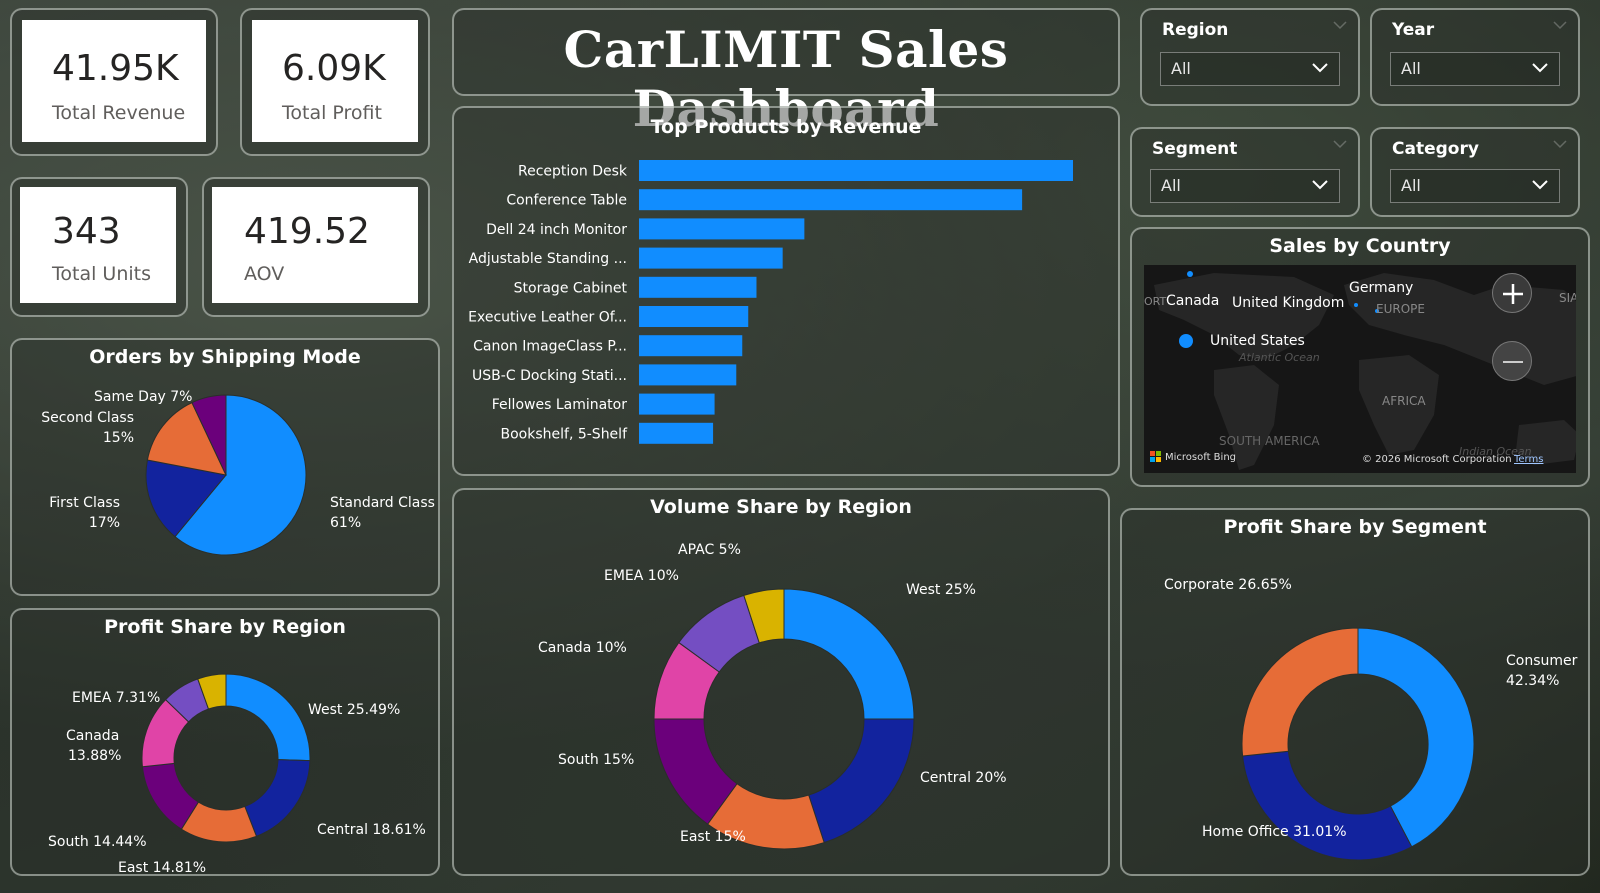 Image resolution: width=1600 pixels, height=893 pixels. Describe the element at coordinates (1152, 453) in the screenshot. I see `bing-logo-icon` at that location.